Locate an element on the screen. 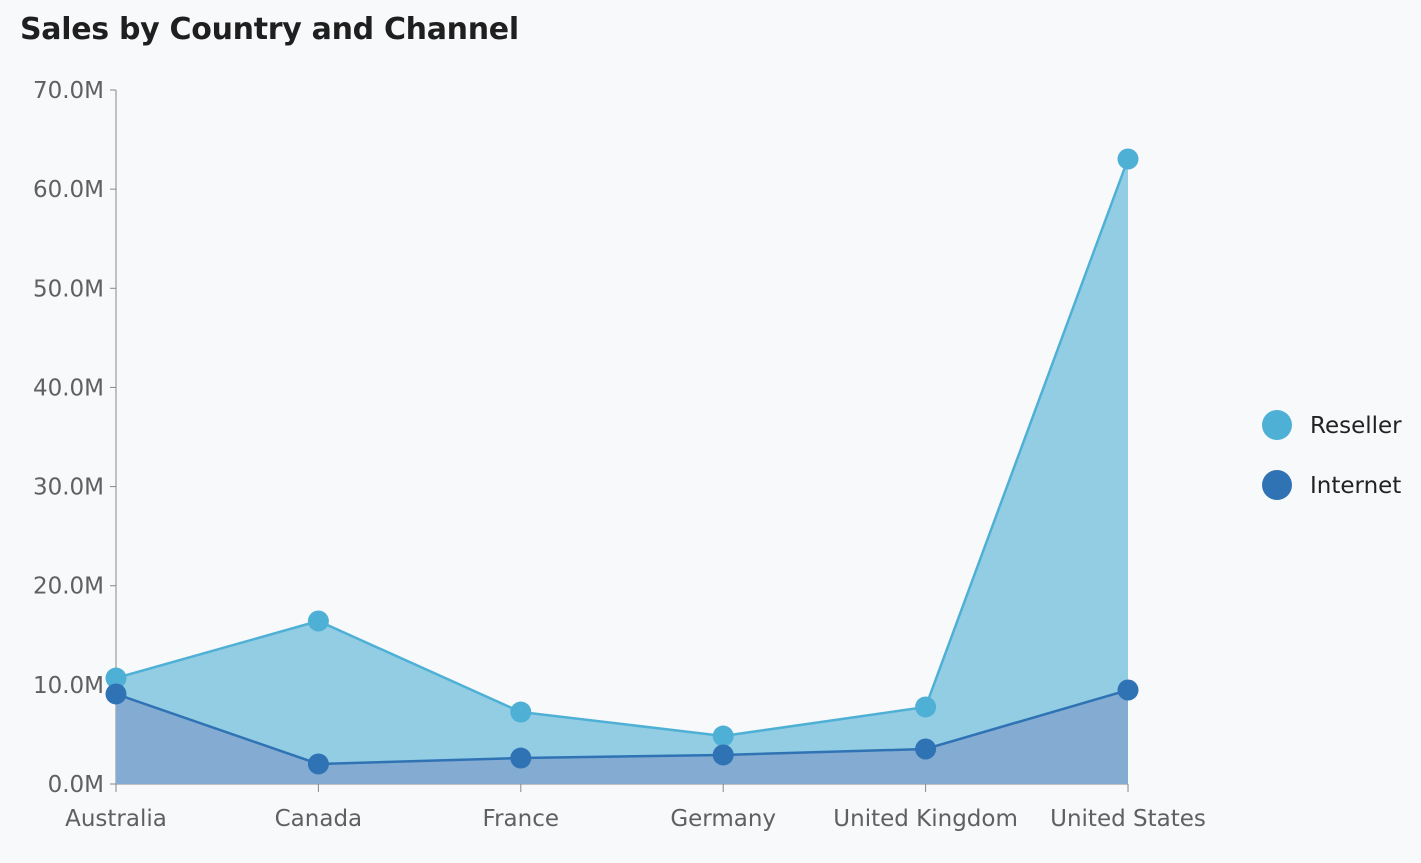 This screenshot has height=863, width=1421. area-internet is located at coordinates (622, 737).